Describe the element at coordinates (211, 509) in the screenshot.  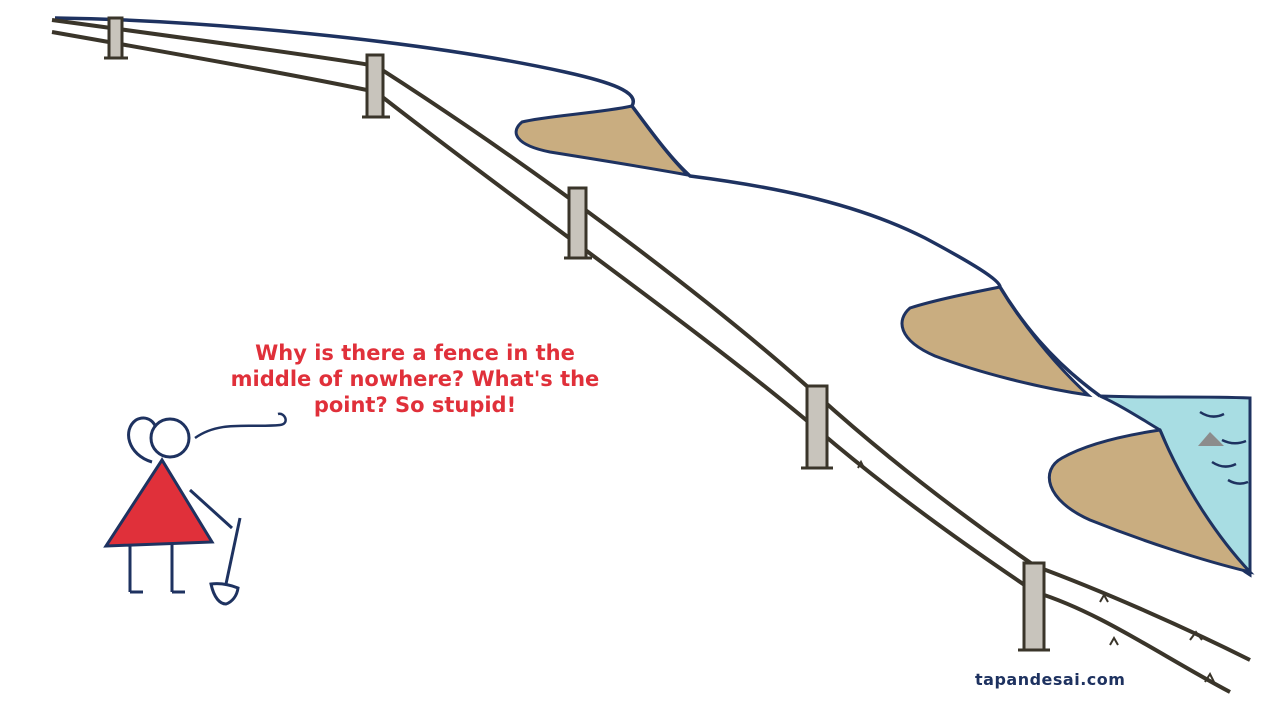
I see `arm-to-shovel` at that location.